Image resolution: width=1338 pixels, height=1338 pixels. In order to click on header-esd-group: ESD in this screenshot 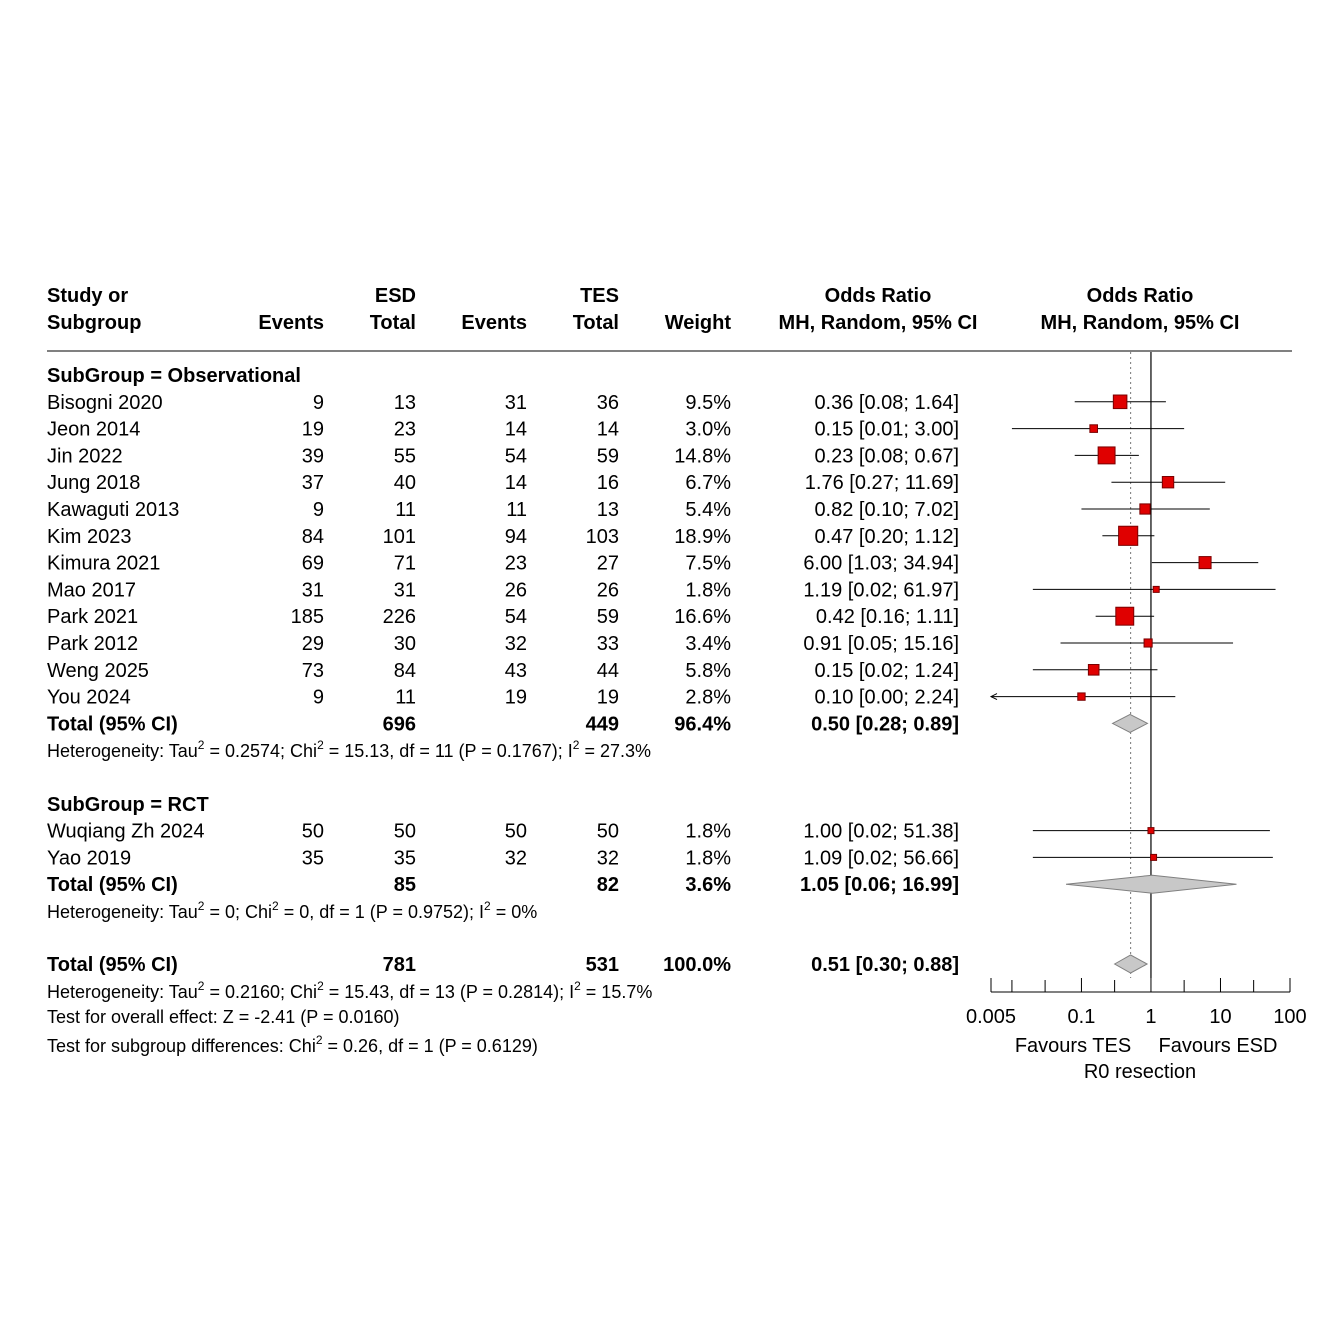, I will do `click(395, 296)`.